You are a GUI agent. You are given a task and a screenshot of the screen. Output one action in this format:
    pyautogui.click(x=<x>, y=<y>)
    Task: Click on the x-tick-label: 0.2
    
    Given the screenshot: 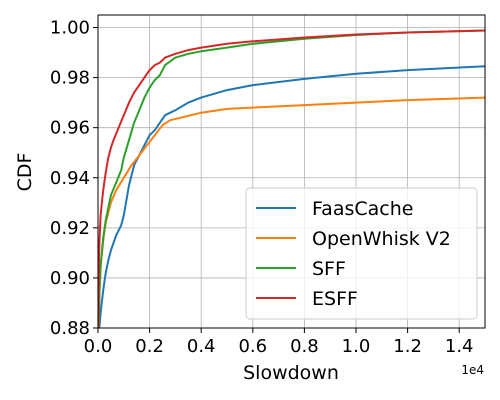 What is the action you would take?
    pyautogui.click(x=149, y=346)
    